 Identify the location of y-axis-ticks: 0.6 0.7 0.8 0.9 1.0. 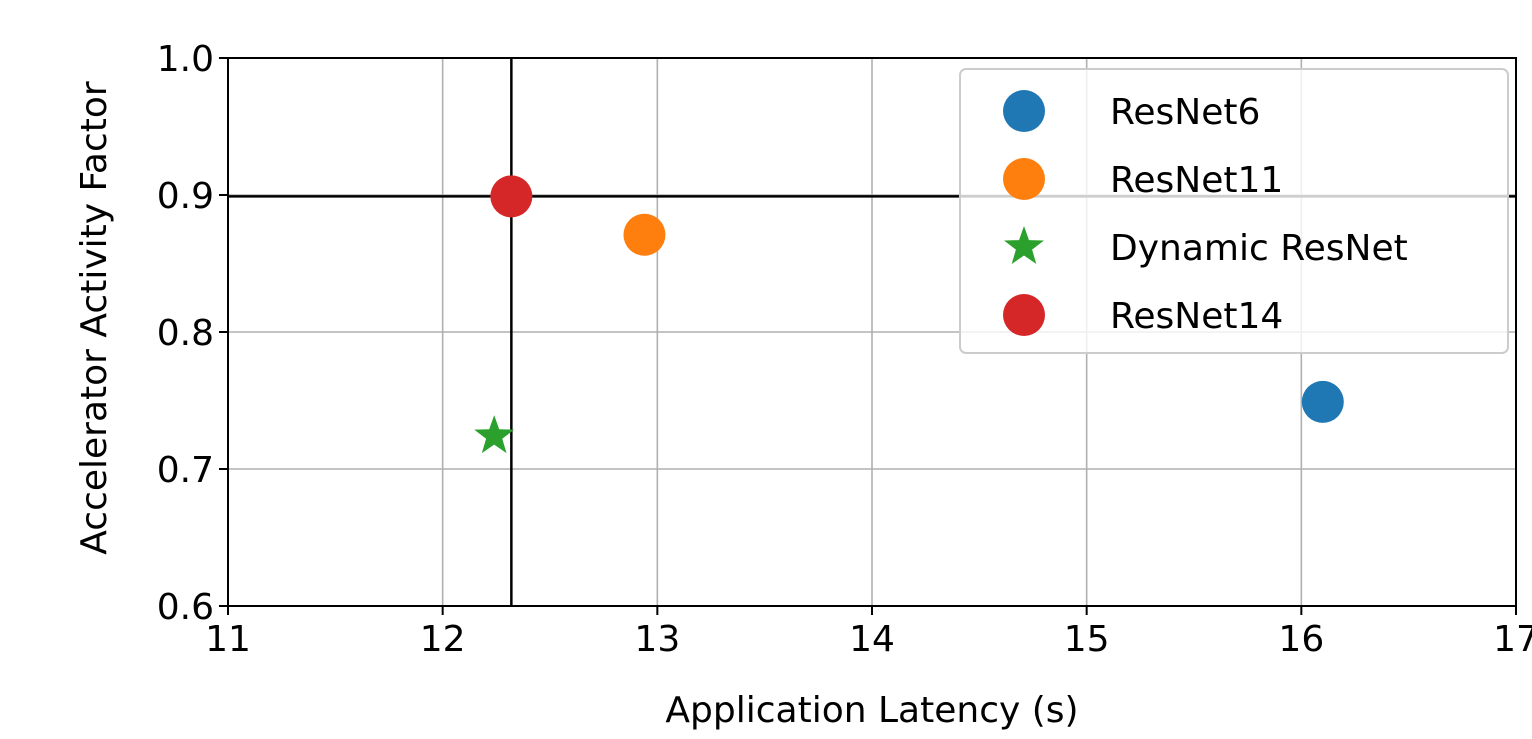
(192, 333).